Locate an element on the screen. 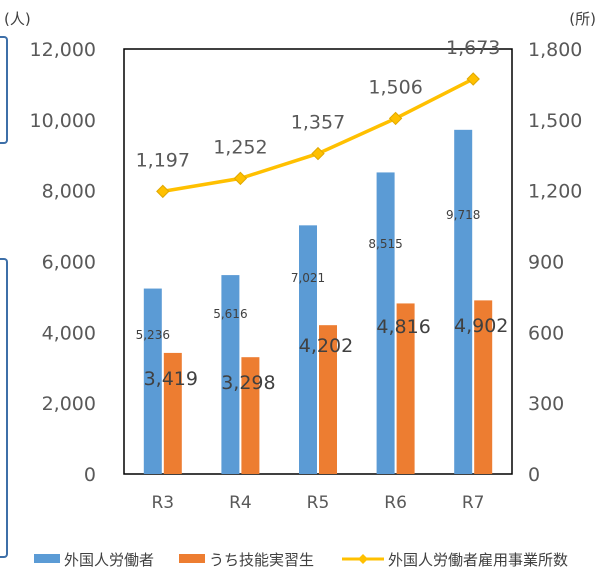  data-label-technical-interns: 3,419 is located at coordinates (171, 379).